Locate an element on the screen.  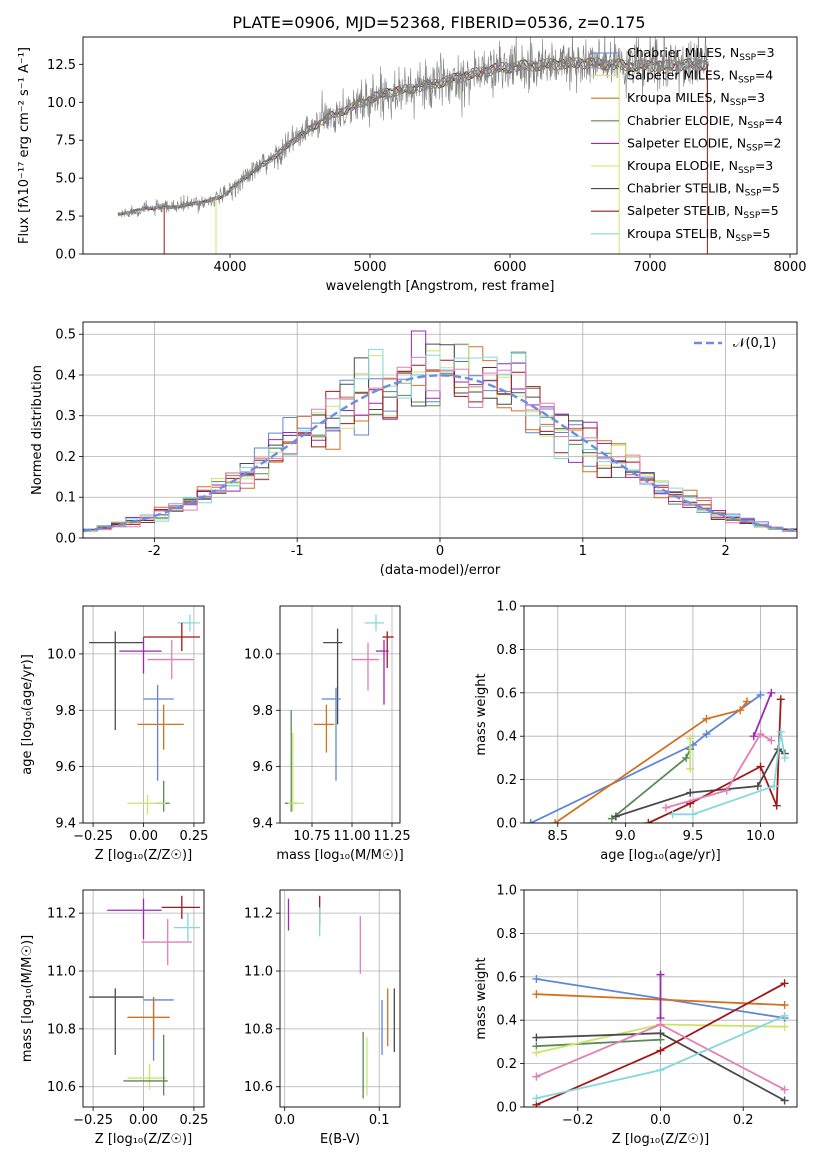
histogram-series is located at coordinates (440, 440).